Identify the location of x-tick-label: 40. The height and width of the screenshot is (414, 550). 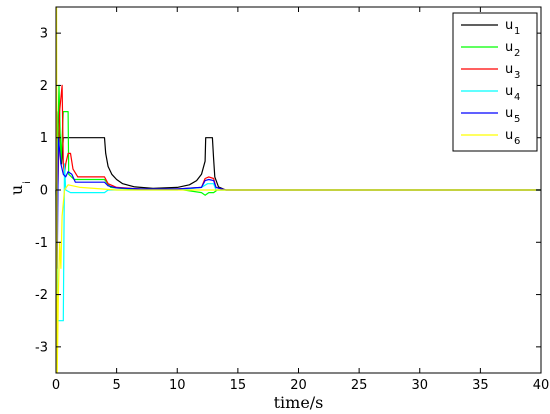
(541, 385).